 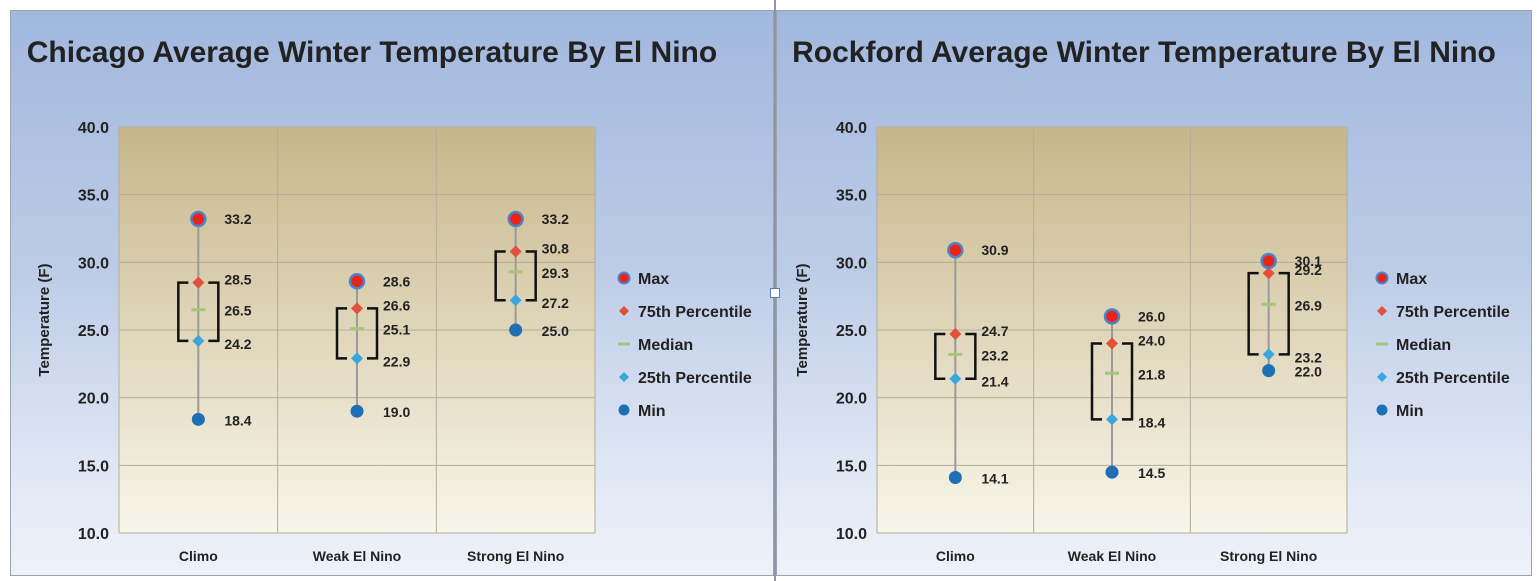 What do you see at coordinates (396, 305) in the screenshot?
I see `data-label-p75: 26.6` at bounding box center [396, 305].